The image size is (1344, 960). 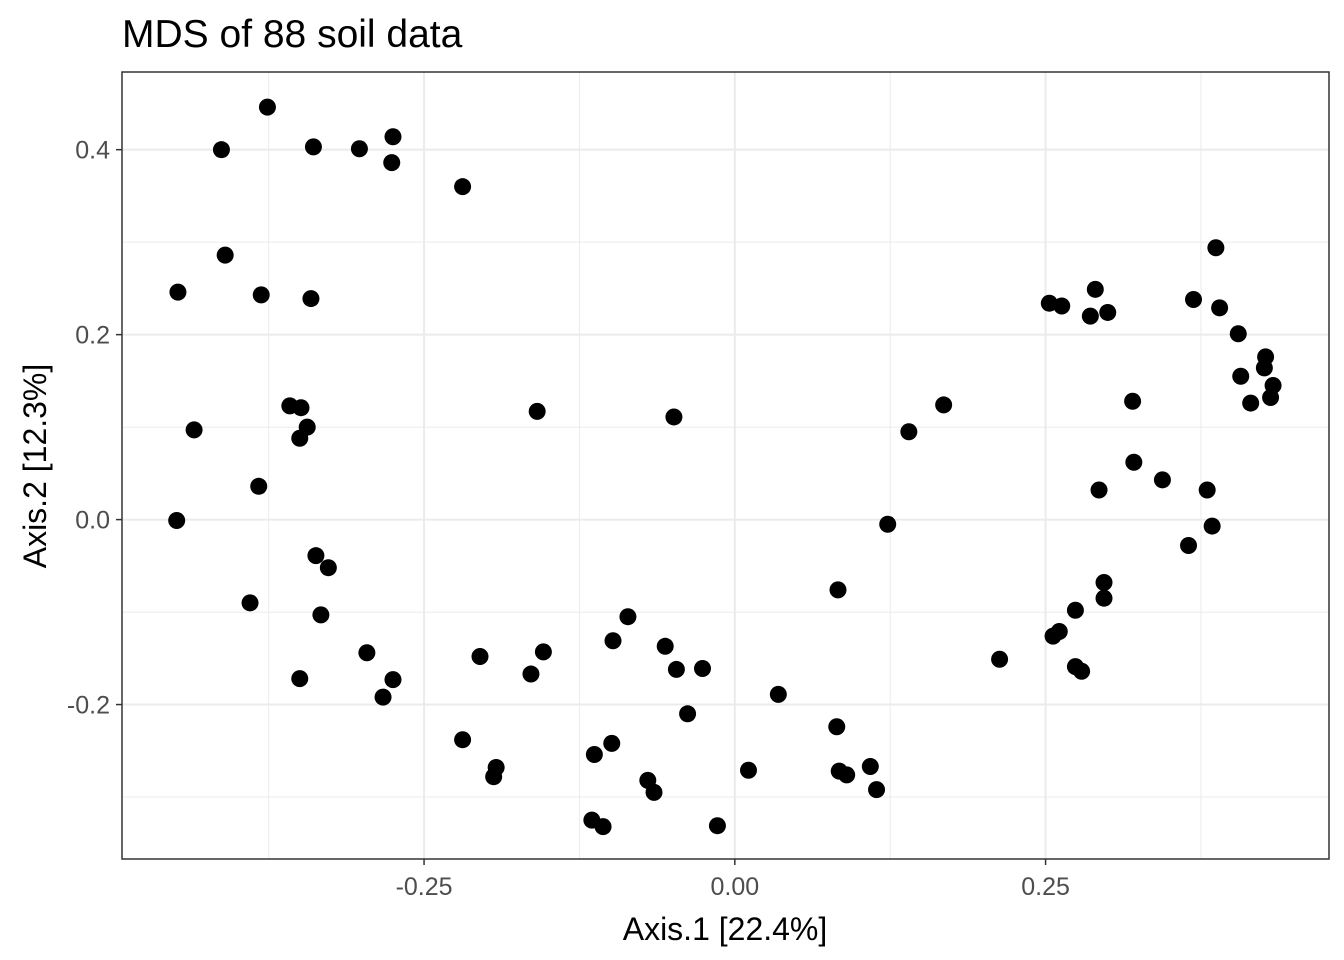 I want to click on chart-title: MDS of 88 soil data, so click(x=292, y=34).